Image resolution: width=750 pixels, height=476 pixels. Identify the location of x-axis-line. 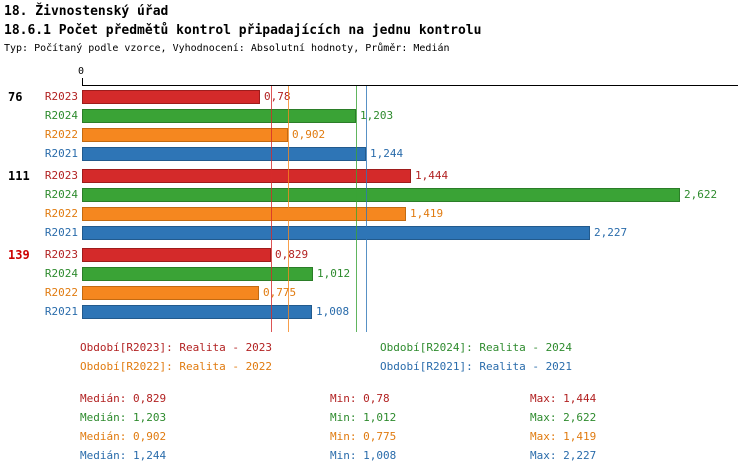
(410, 85).